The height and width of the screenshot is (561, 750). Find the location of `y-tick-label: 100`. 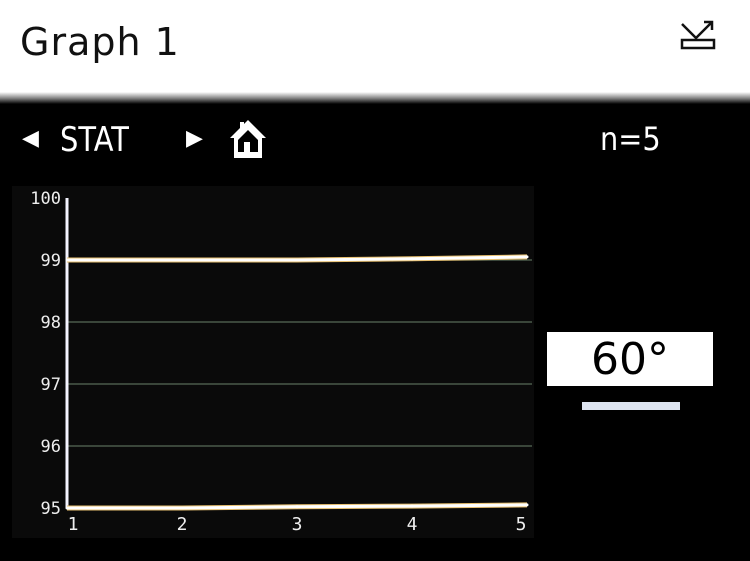

y-tick-label: 100 is located at coordinates (45, 199).